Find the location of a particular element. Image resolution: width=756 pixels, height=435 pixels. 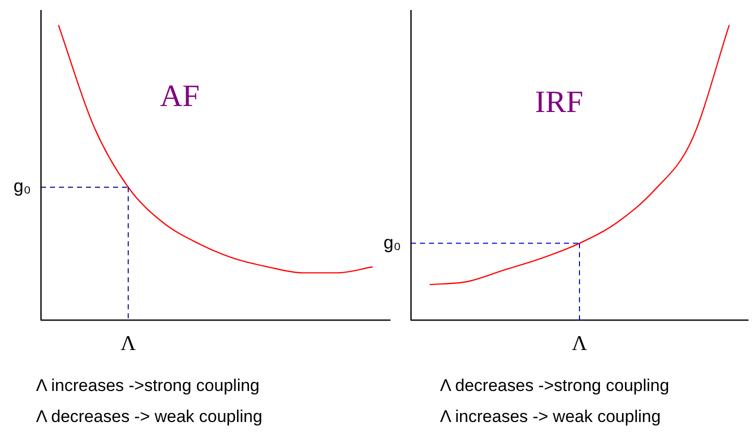

text: Λ increases -> weak coupling is located at coordinates (550, 417).